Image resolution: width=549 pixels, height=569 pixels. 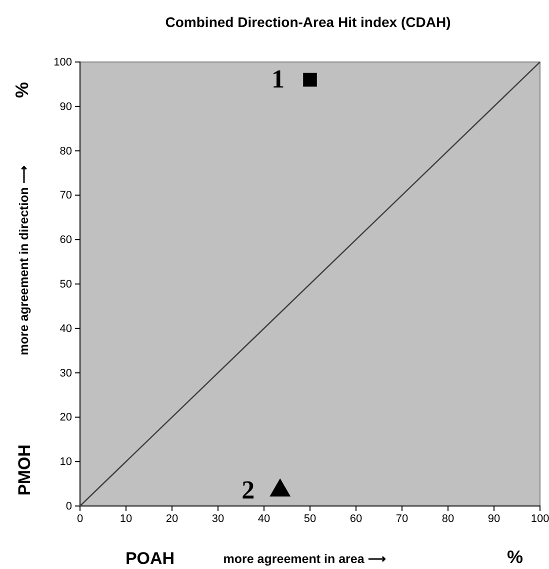 I want to click on y-tick-label: 20, so click(x=66, y=418).